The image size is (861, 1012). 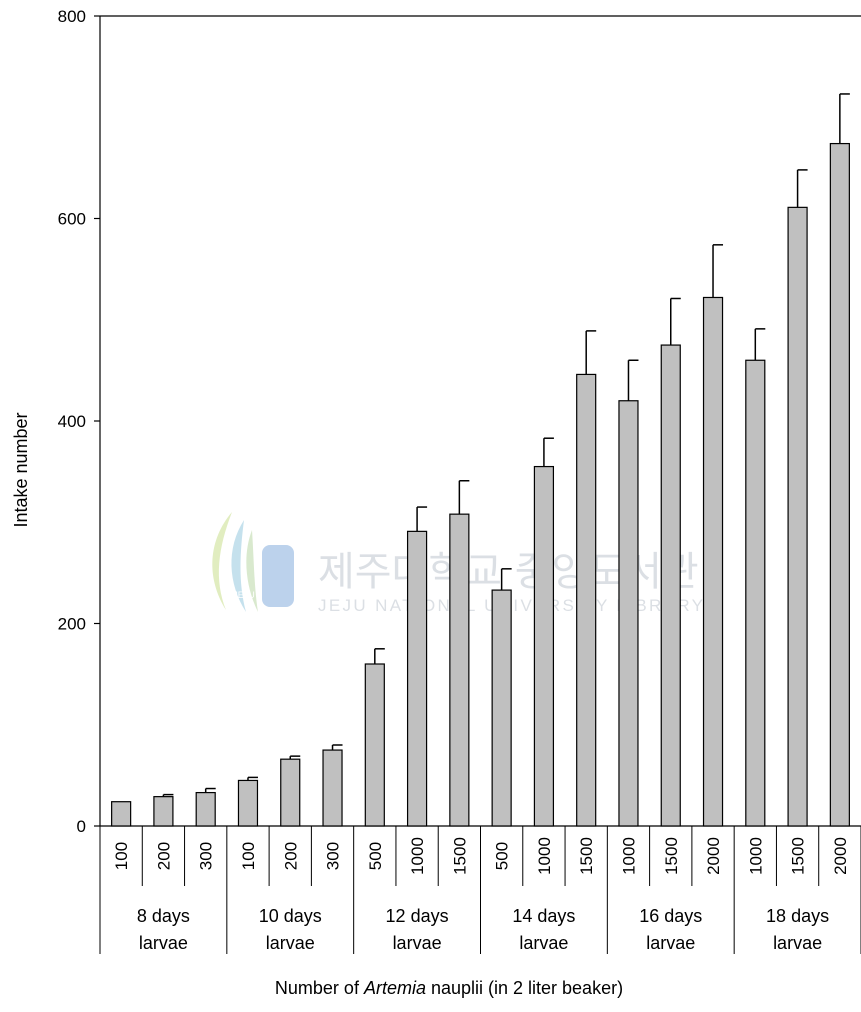 I want to click on x-group-label: 18 days, so click(x=797, y=916).